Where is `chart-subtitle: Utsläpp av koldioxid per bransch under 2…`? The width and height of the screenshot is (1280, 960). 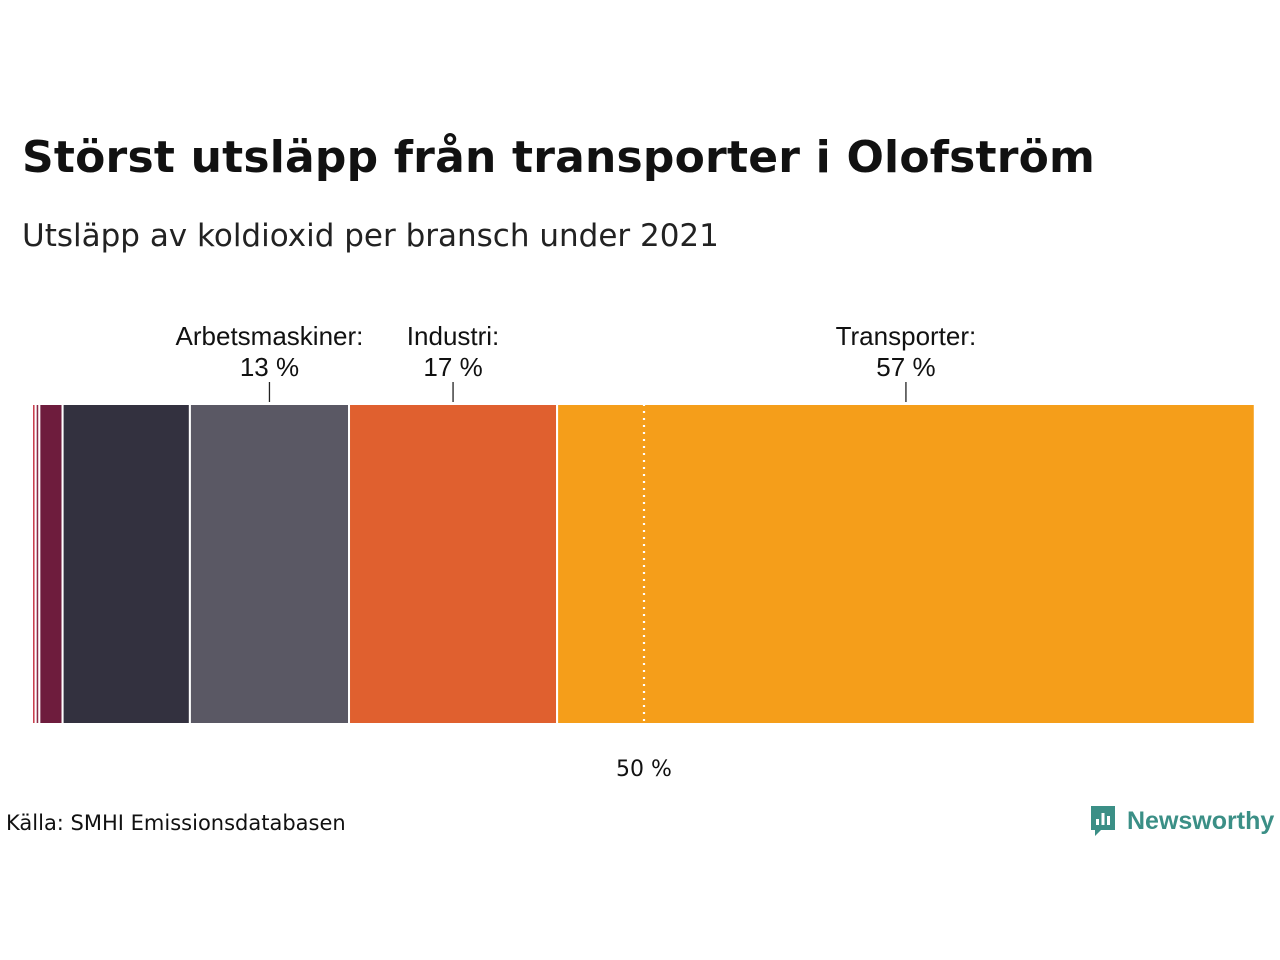 chart-subtitle: Utsläpp av koldioxid per bransch under 2… is located at coordinates (370, 236).